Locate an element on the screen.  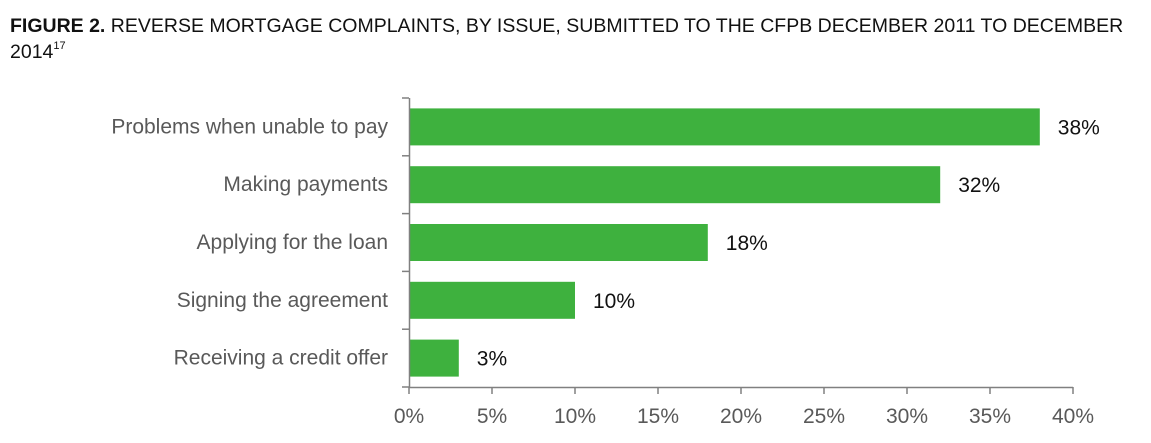
x-tick-label: 0% is located at coordinates (409, 416).